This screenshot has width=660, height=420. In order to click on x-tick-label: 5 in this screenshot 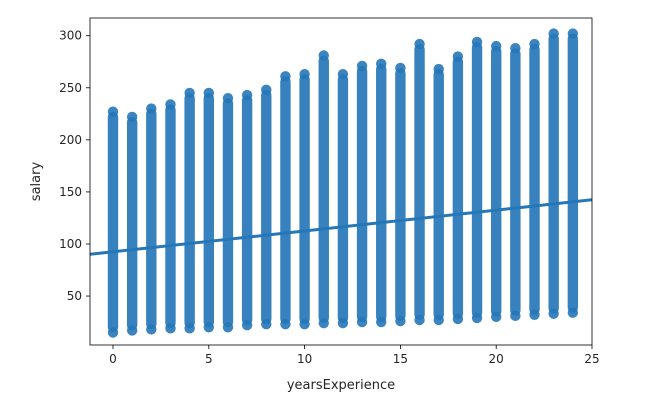, I will do `click(209, 359)`.